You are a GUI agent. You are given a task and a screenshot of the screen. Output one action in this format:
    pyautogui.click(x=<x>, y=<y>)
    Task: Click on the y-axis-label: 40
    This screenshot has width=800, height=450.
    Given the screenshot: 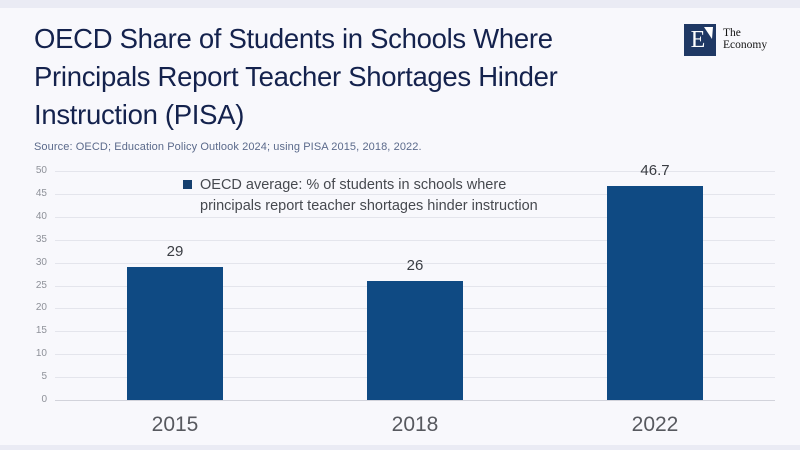 What is the action you would take?
    pyautogui.click(x=41, y=216)
    